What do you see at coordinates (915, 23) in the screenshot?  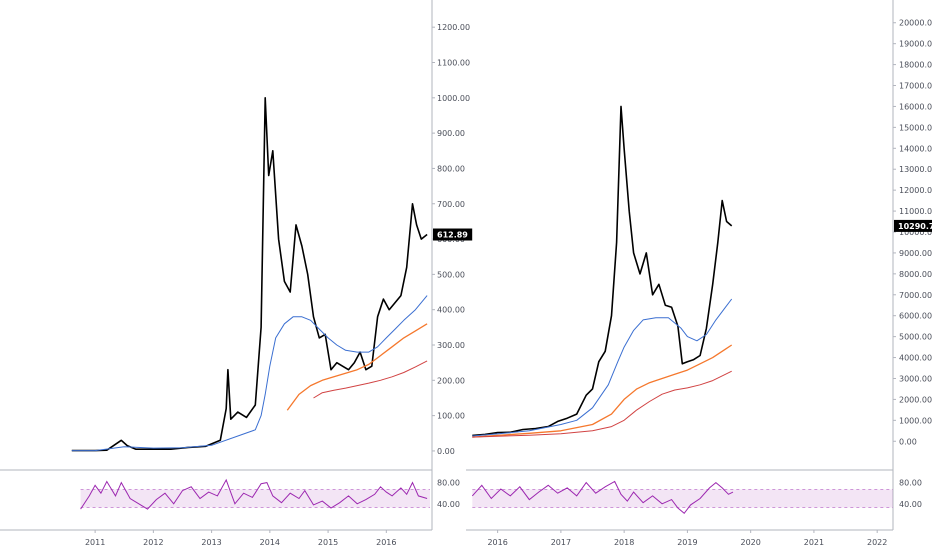 I see `y-tick-label: 20000.00` at bounding box center [915, 23].